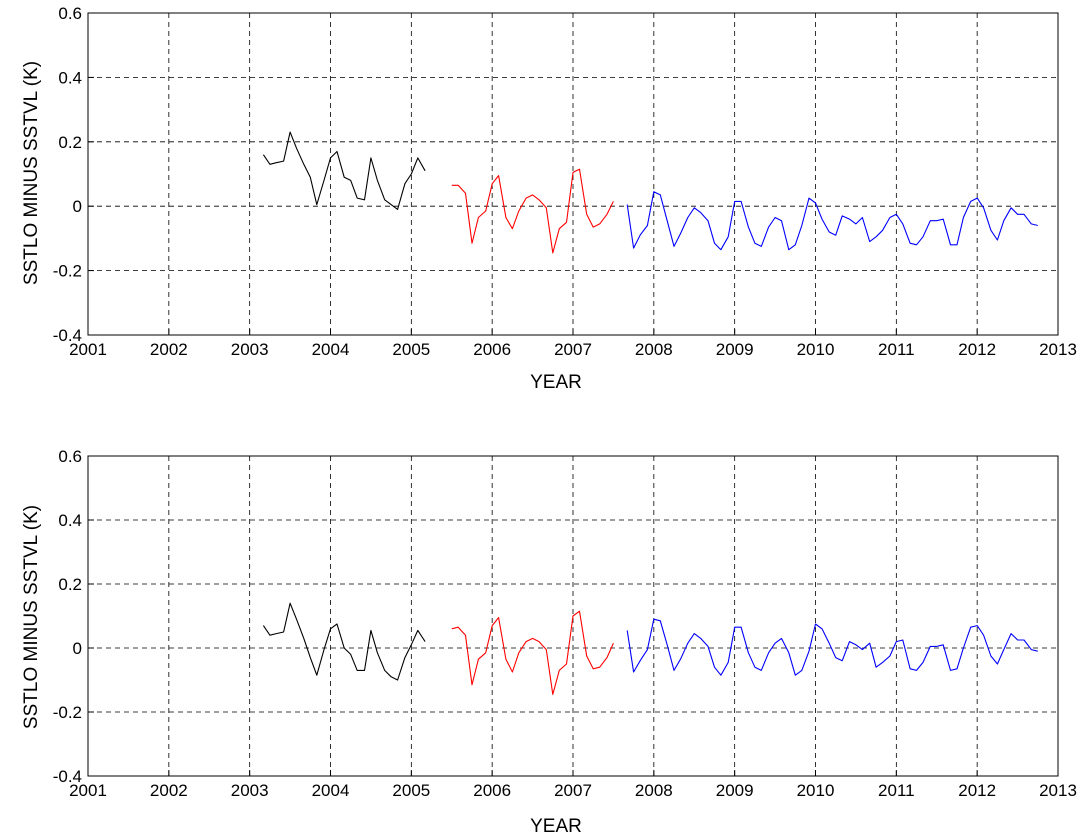 This screenshot has height=837, width=1086. What do you see at coordinates (492, 790) in the screenshot?
I see `bottom-x-tick-label: 2006` at bounding box center [492, 790].